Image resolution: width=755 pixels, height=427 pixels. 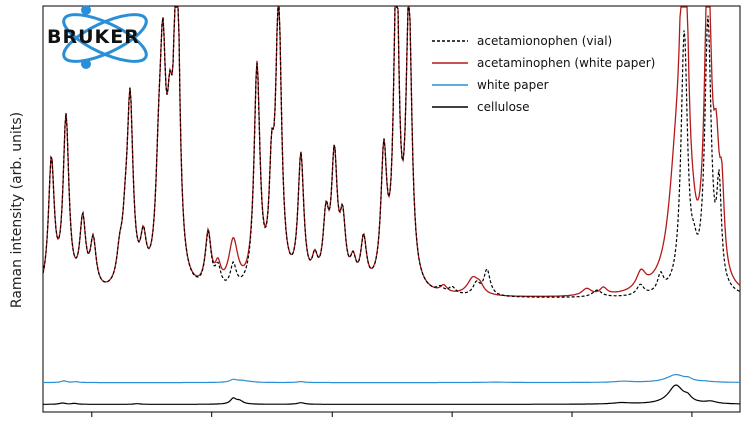 I want to click on orbit-ellipse, so click(x=105, y=38).